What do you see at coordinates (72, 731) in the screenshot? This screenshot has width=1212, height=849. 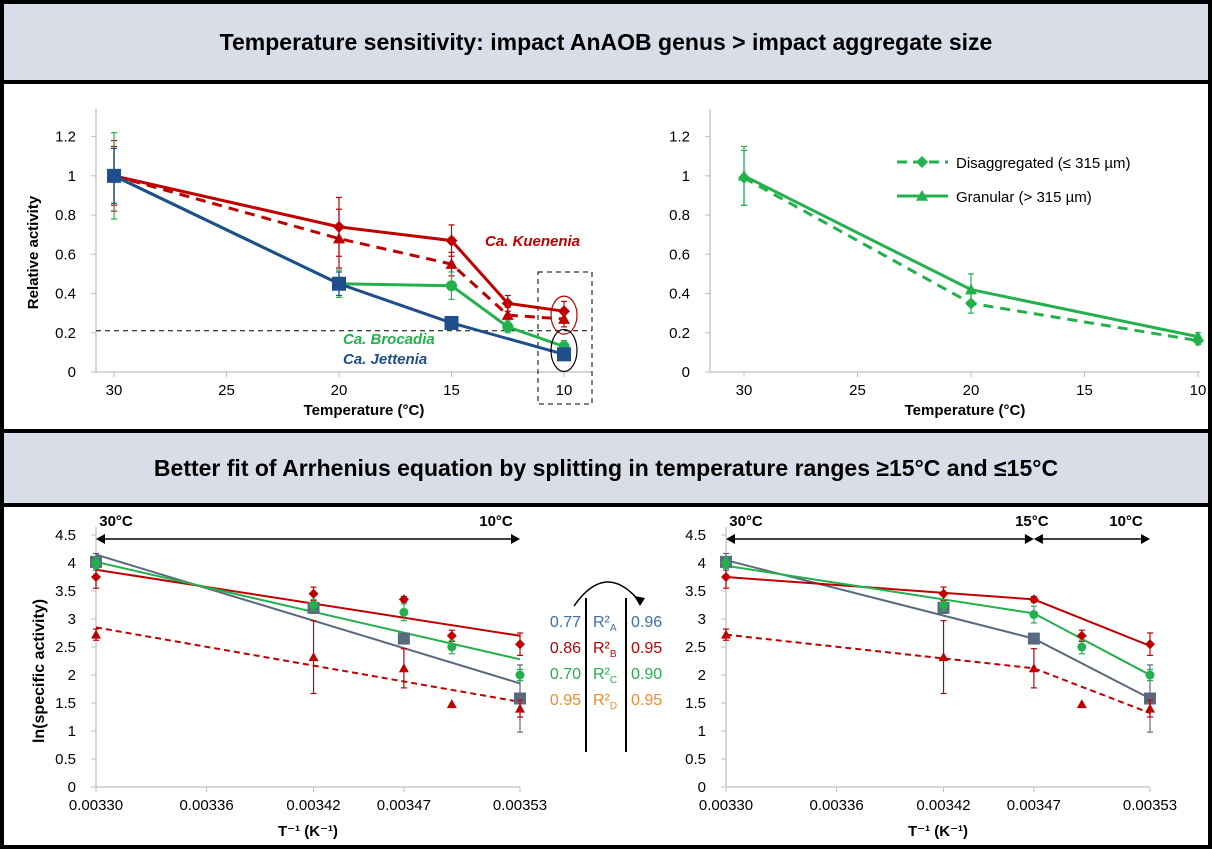 I see `arrhenius-full-y-tick-label: 1` at bounding box center [72, 731].